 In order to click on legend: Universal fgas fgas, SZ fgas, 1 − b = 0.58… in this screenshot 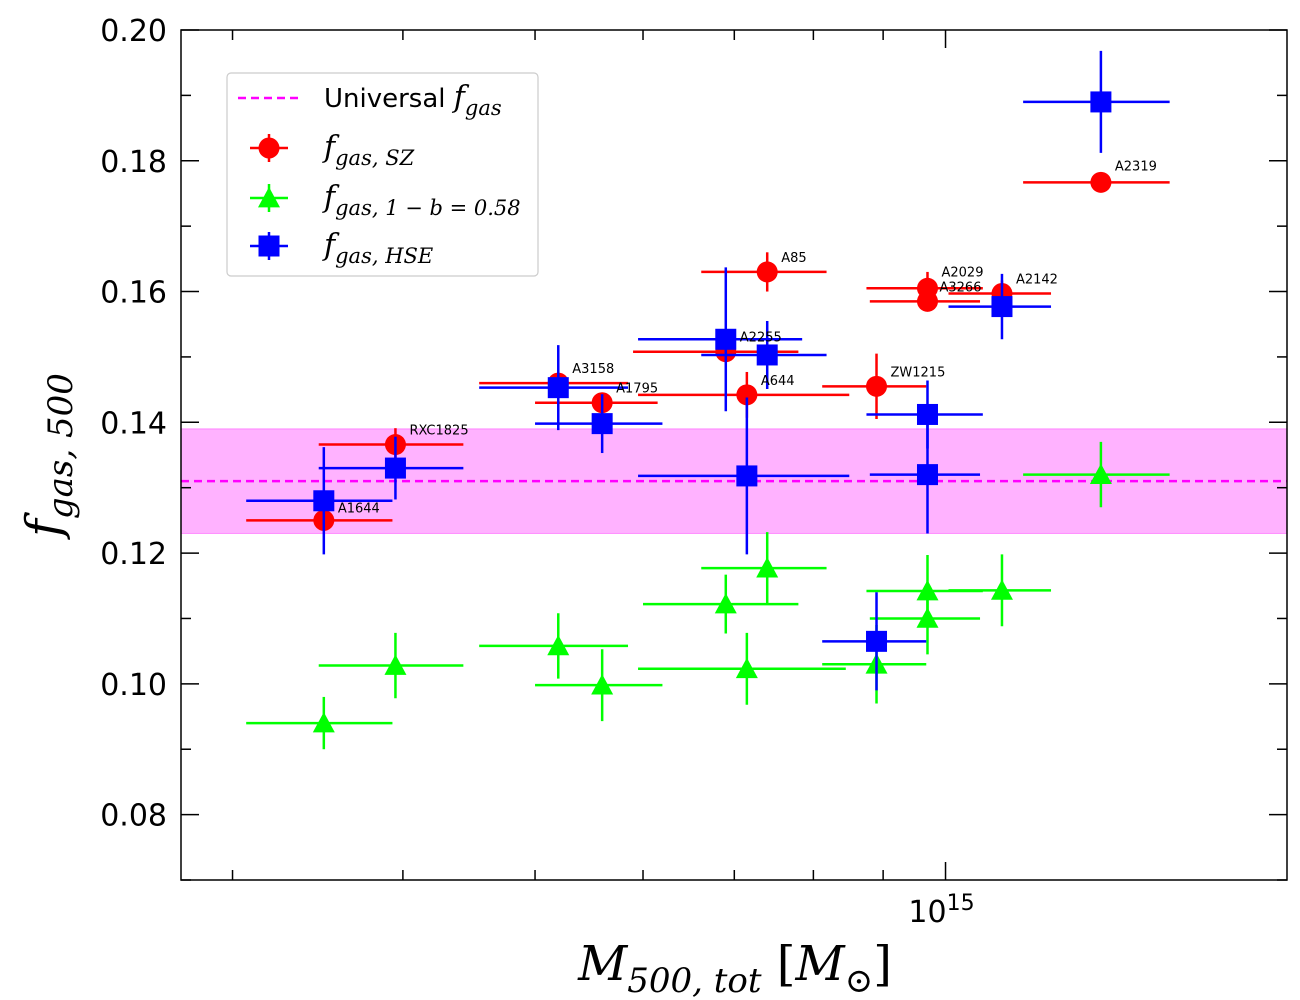, I will do `click(382, 174)`.